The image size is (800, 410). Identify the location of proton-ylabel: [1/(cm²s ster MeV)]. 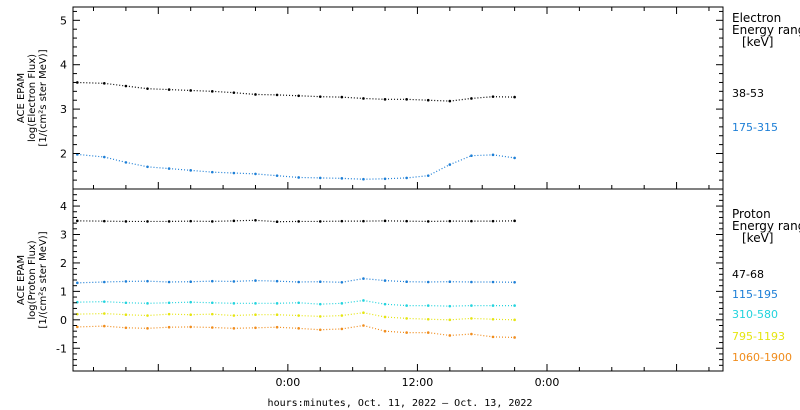
(43, 279).